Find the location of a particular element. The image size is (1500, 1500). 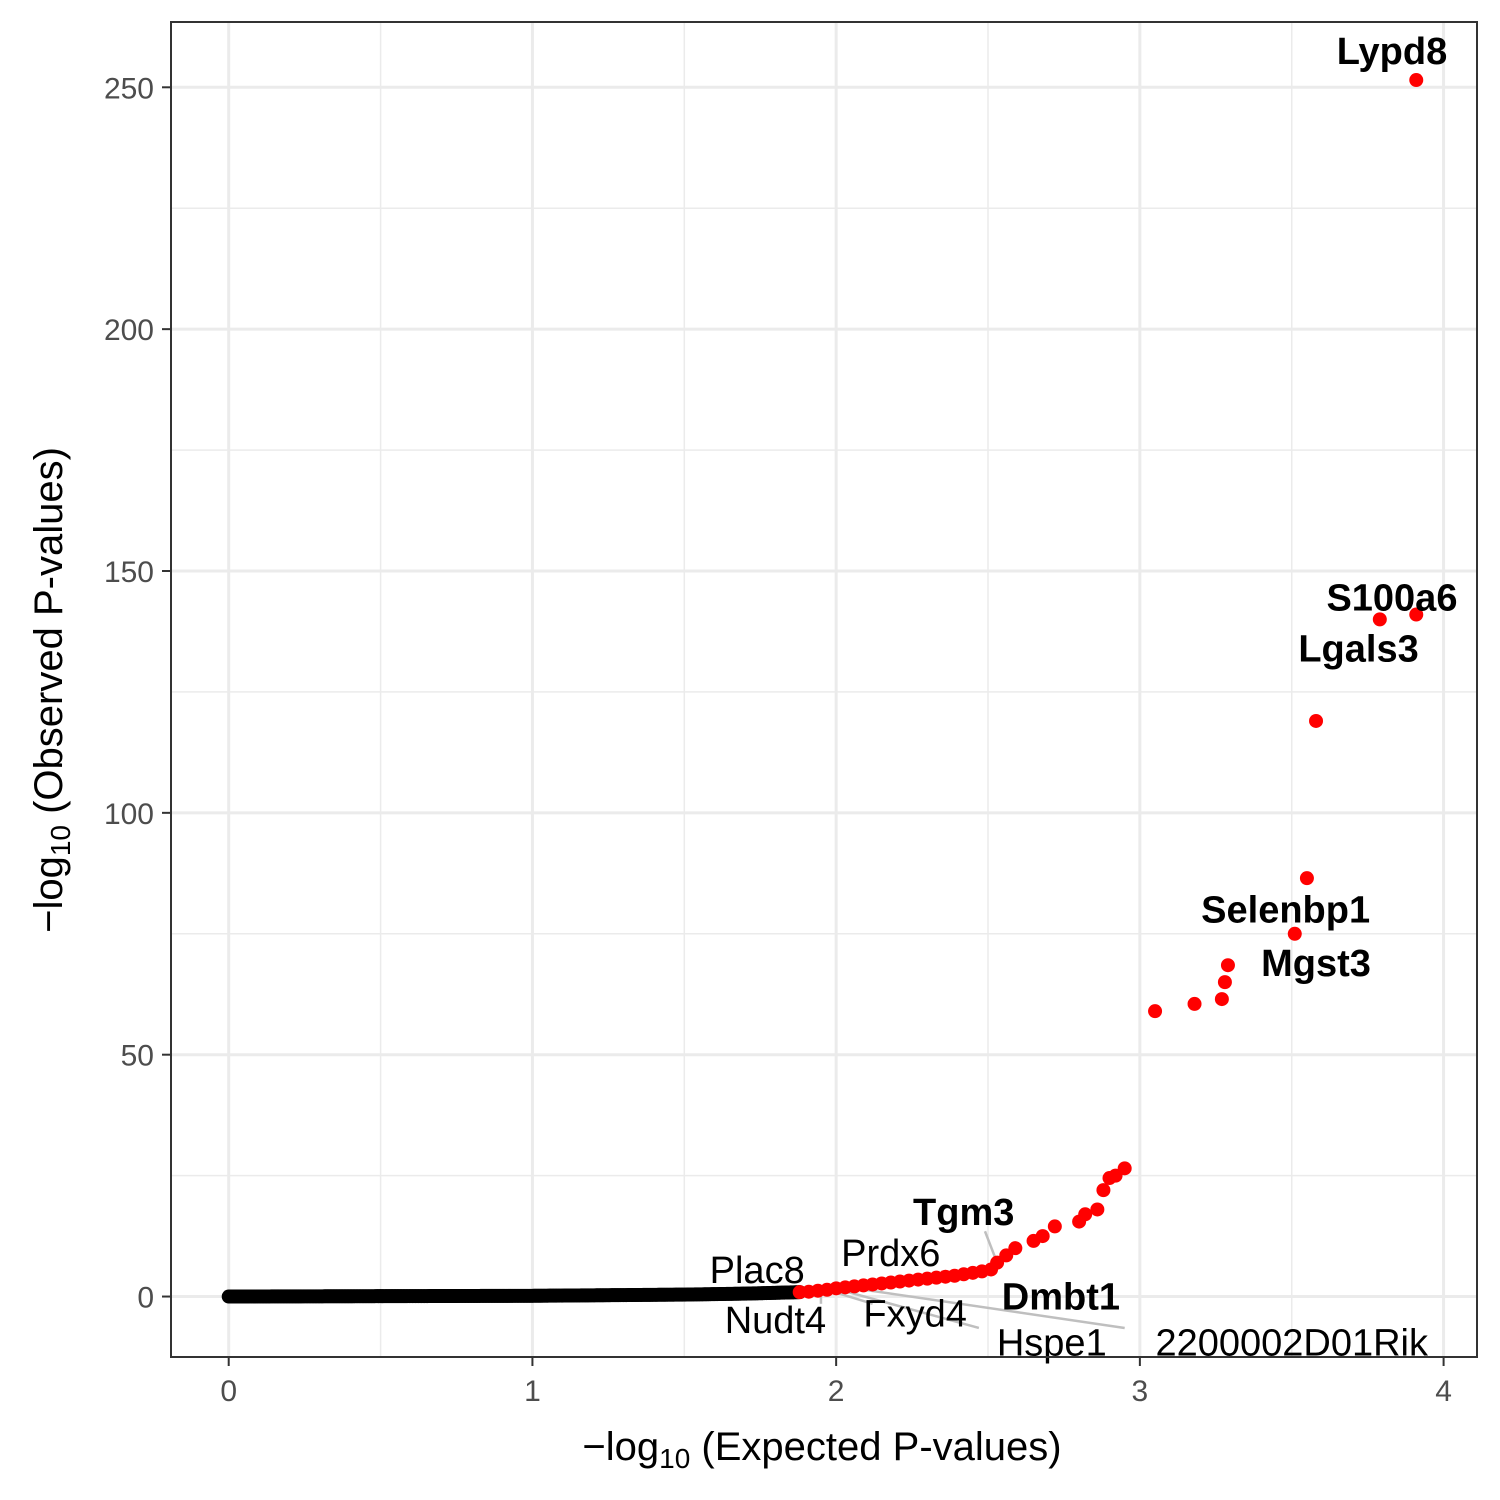

gene-label-lypd8: Lypd8 is located at coordinates (1392, 52).